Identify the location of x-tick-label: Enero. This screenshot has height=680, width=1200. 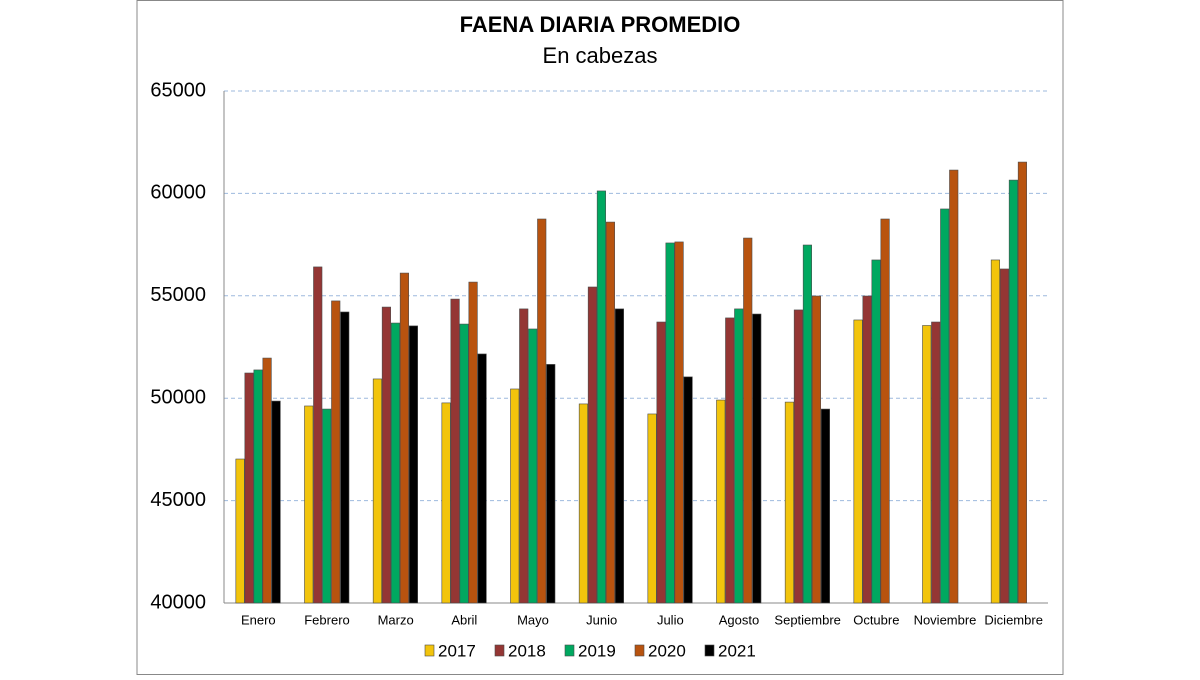
(258, 619).